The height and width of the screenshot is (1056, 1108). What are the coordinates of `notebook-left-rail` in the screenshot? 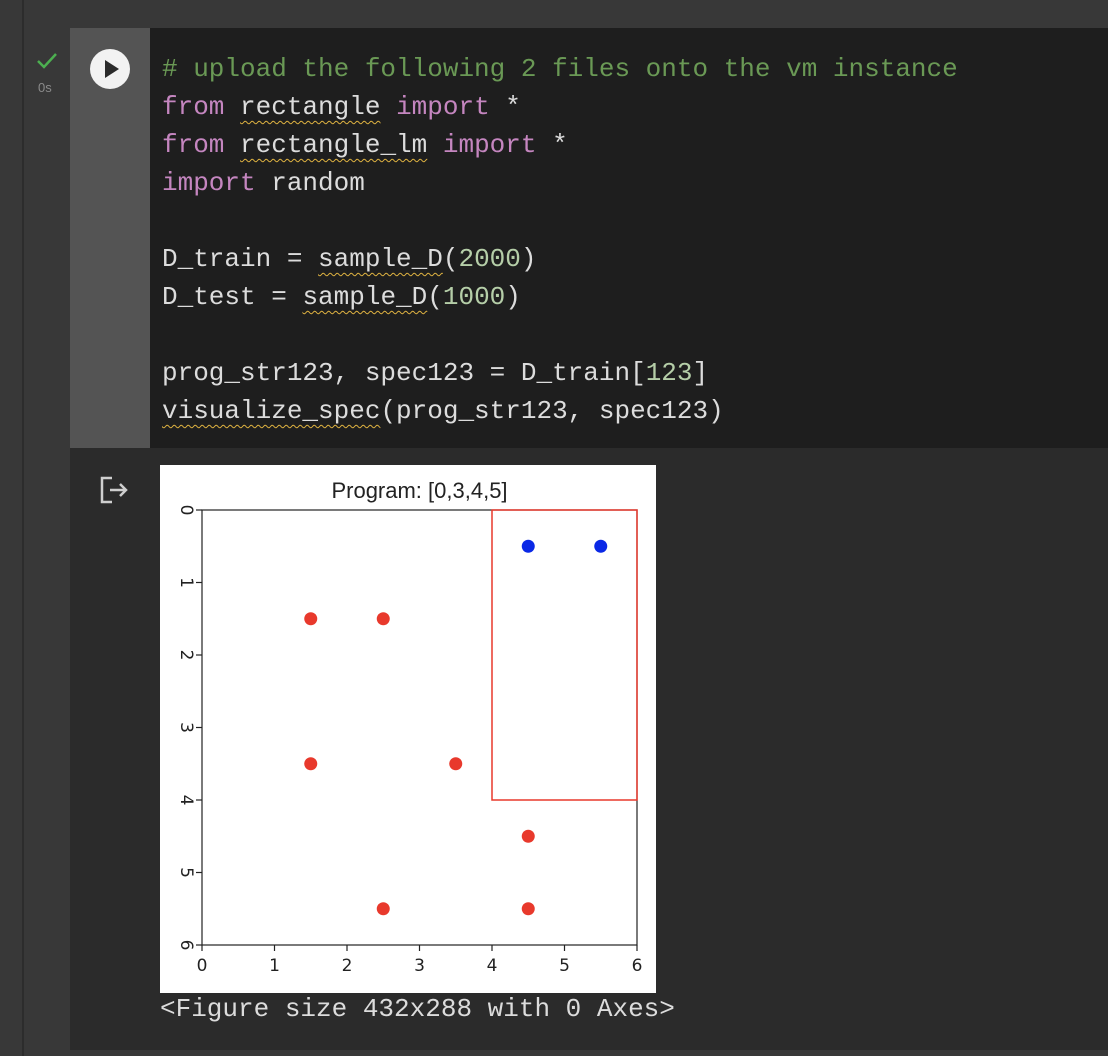 It's located at (23, 528).